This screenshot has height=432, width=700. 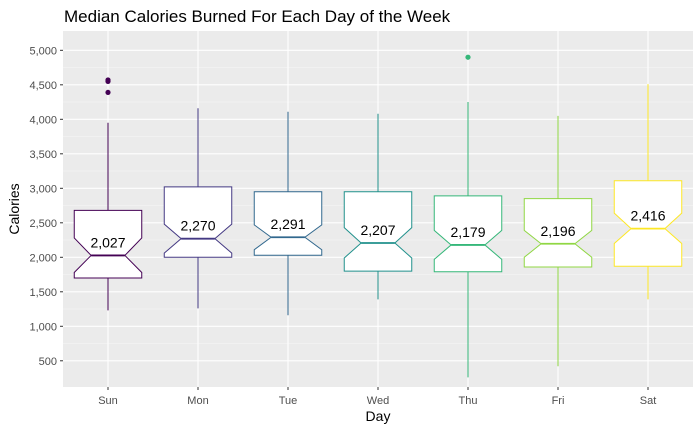 I want to click on box-mon, so click(x=198, y=208).